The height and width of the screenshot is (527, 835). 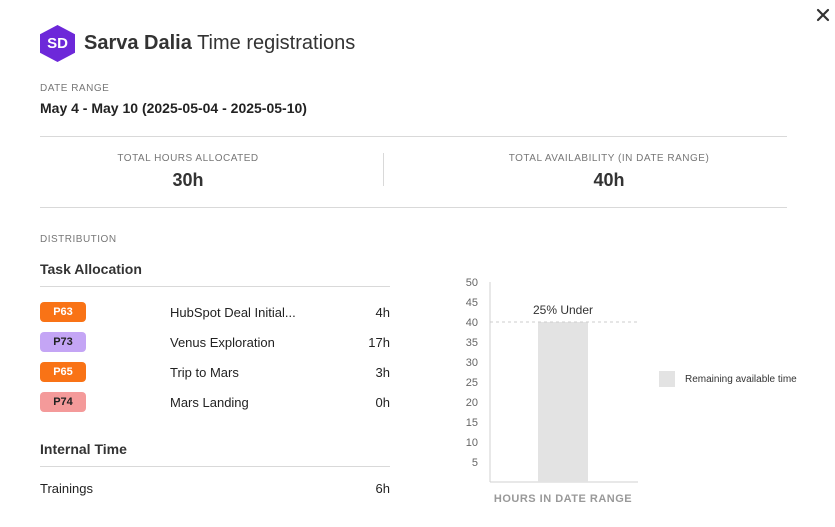 I want to click on hexagon-avatar-icon, so click(x=57, y=43).